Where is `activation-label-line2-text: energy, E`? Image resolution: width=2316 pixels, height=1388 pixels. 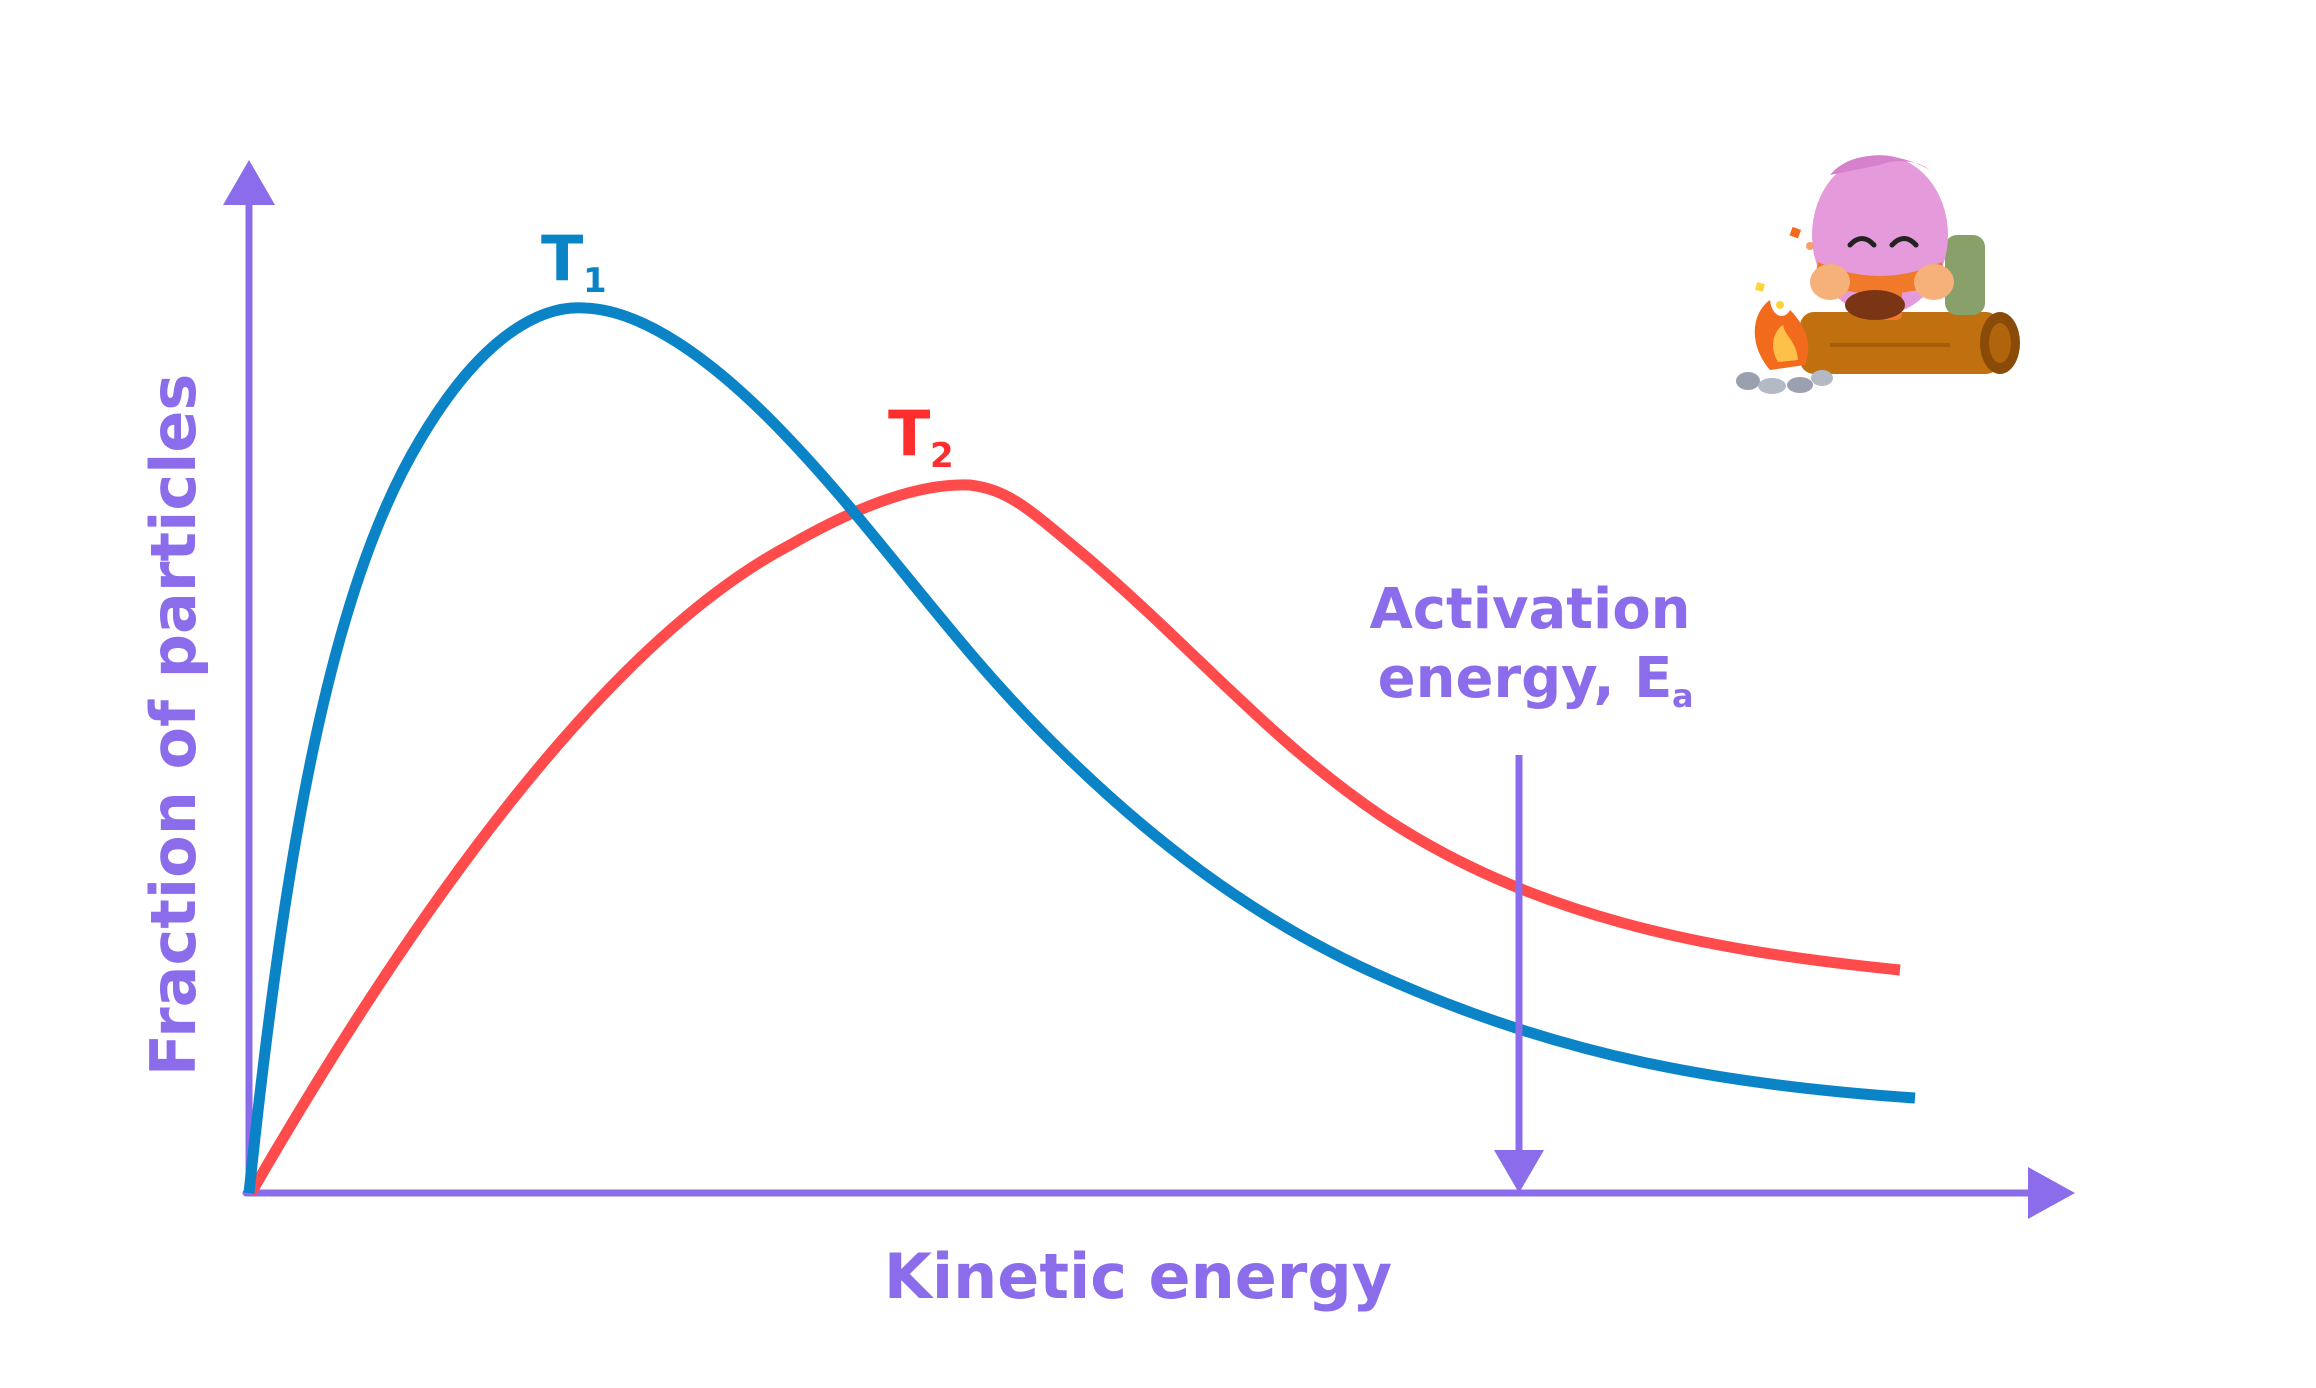 activation-label-line2-text: energy, E is located at coordinates (1525, 678).